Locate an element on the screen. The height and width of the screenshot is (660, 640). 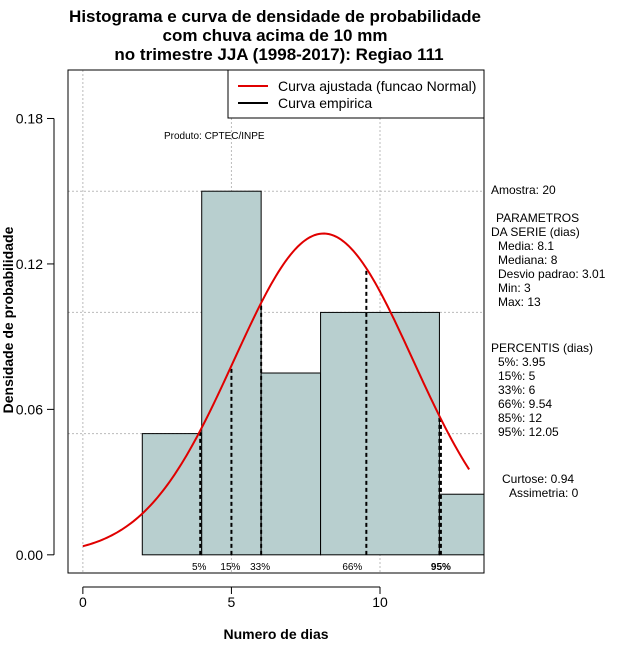
legend-box is located at coordinates (356, 94).